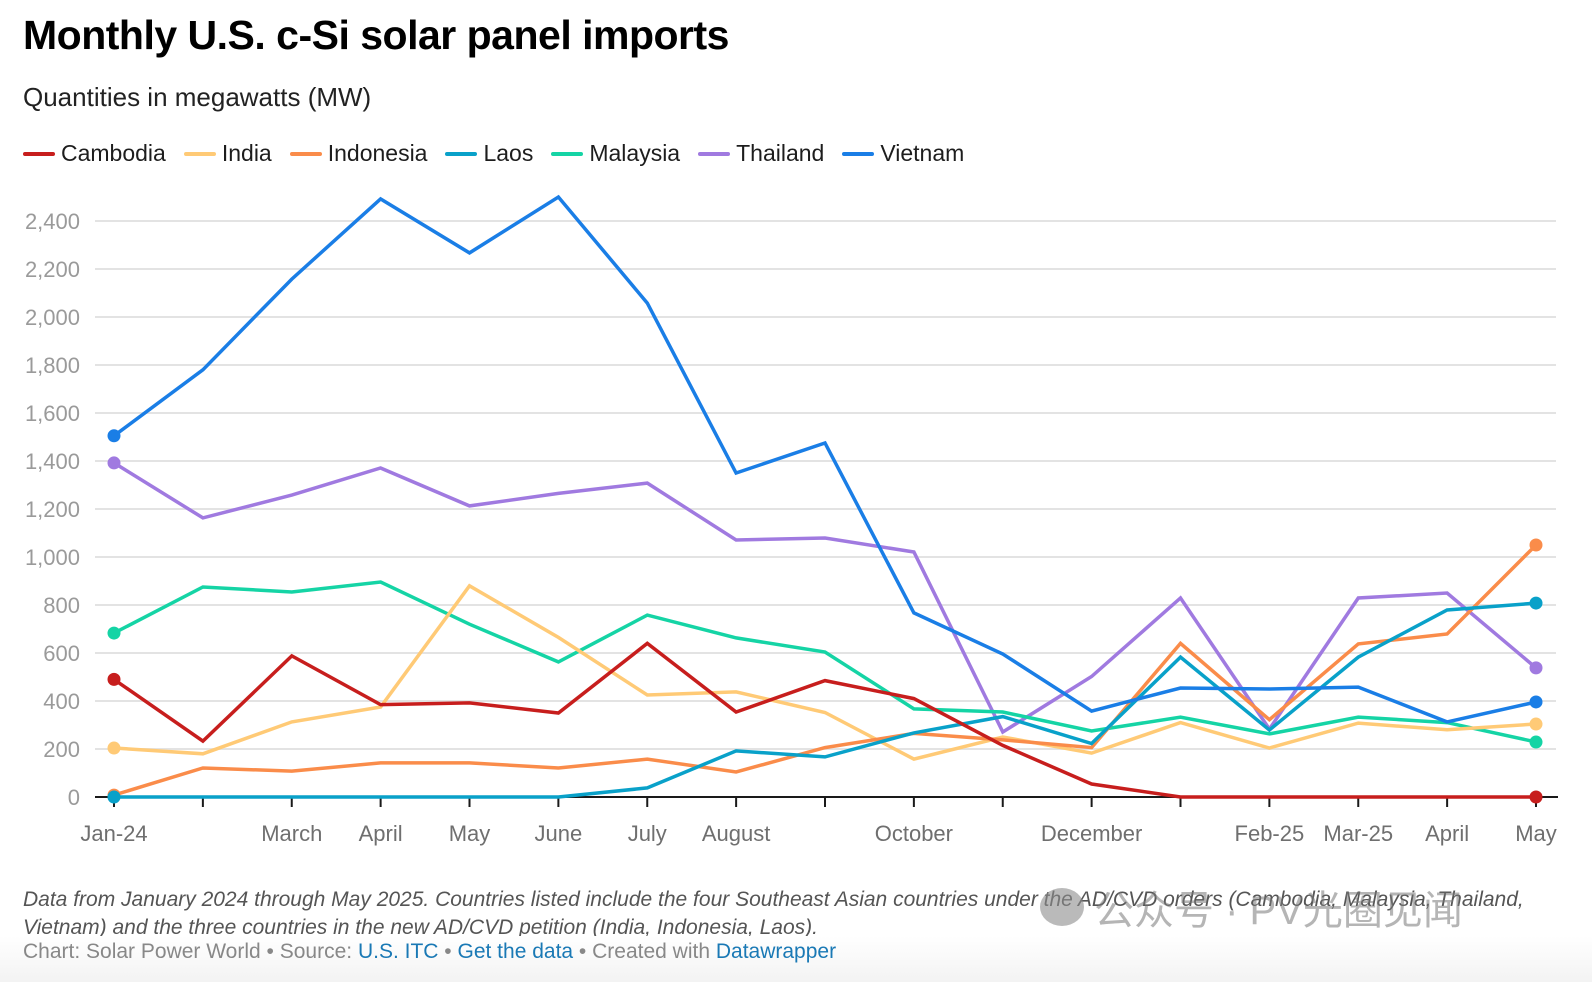  I want to click on legend-label: India, so click(246, 153).